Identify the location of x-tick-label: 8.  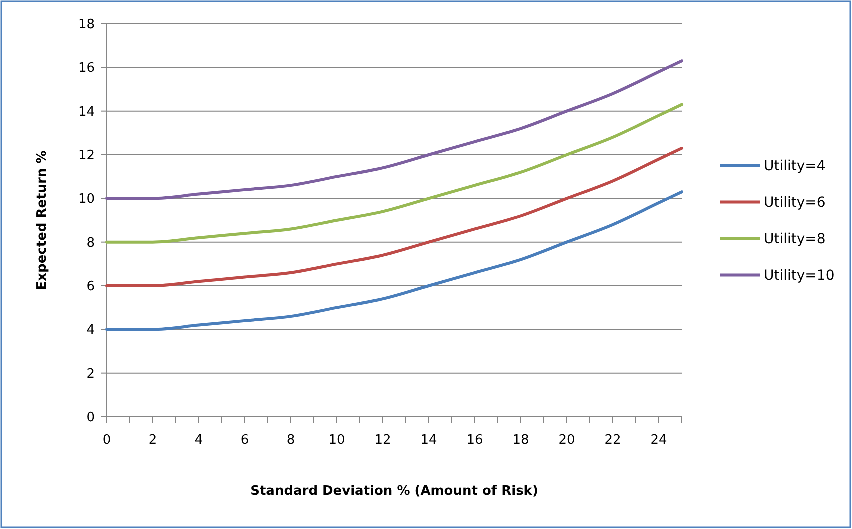
(291, 440).